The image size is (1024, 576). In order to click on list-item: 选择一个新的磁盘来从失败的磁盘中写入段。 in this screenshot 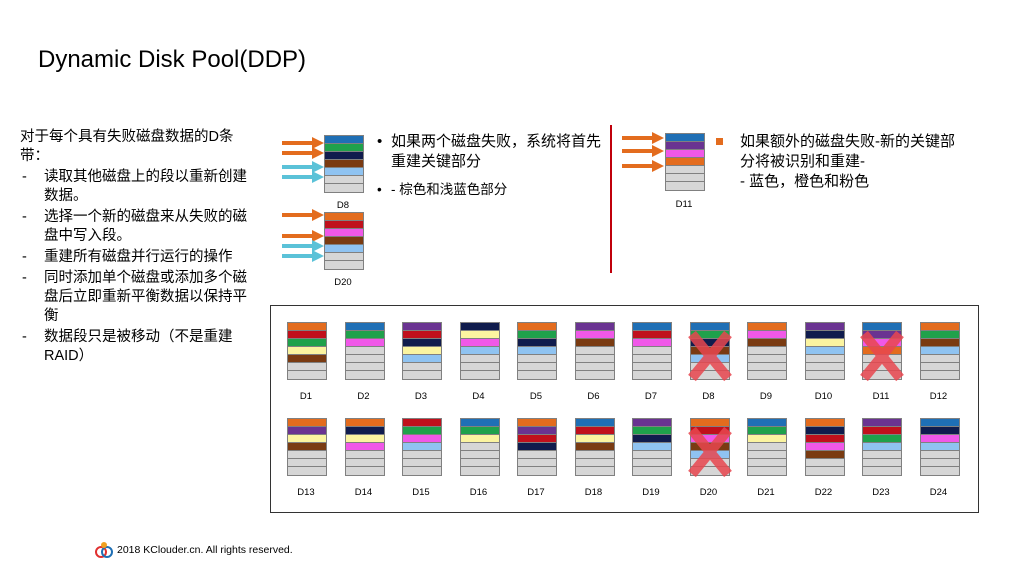, I will do `click(135, 227)`.